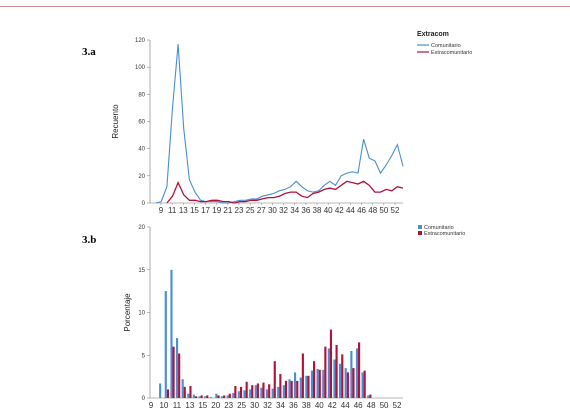 This screenshot has width=570, height=419. I want to click on x-tick-label: 19, so click(216, 210).